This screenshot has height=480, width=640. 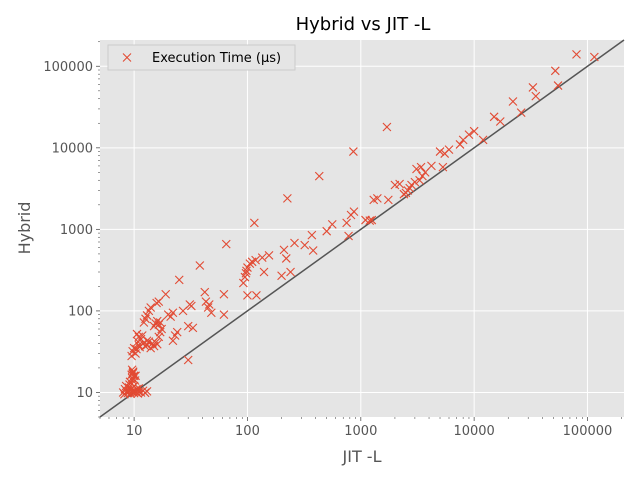 I want to click on x-tick-label: 100000, so click(x=588, y=431).